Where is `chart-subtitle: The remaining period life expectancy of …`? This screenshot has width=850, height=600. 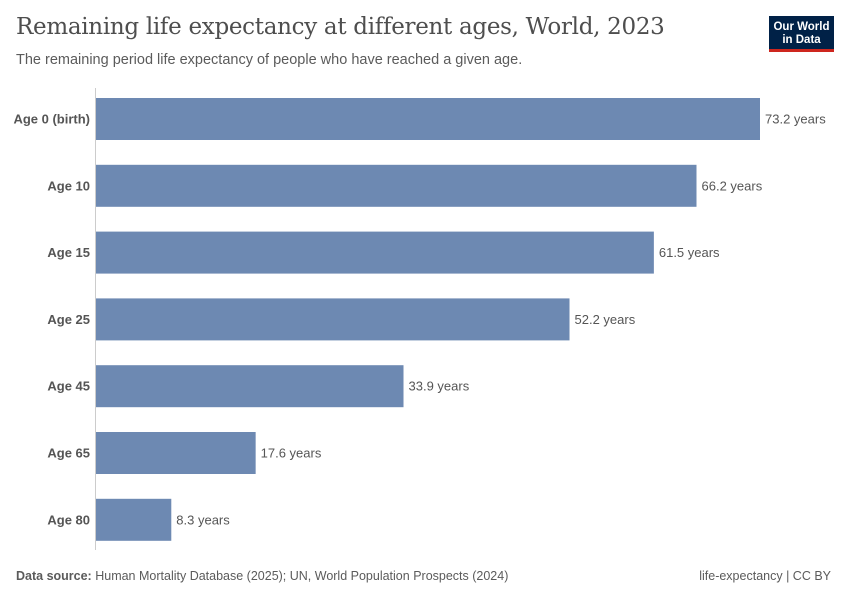 chart-subtitle: The remaining period life expectancy of … is located at coordinates (269, 60).